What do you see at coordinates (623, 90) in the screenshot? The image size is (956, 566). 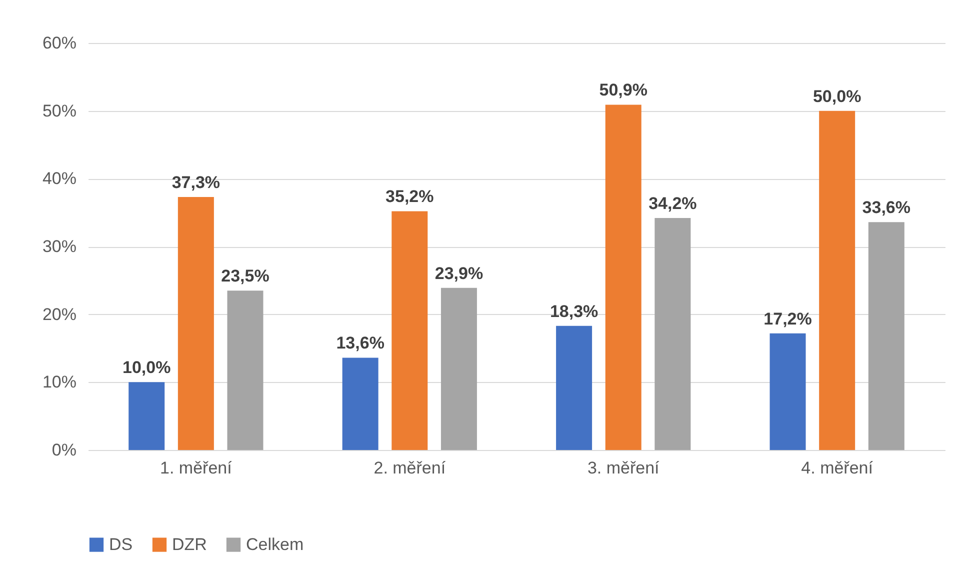 I see `data-label: 50,9%` at bounding box center [623, 90].